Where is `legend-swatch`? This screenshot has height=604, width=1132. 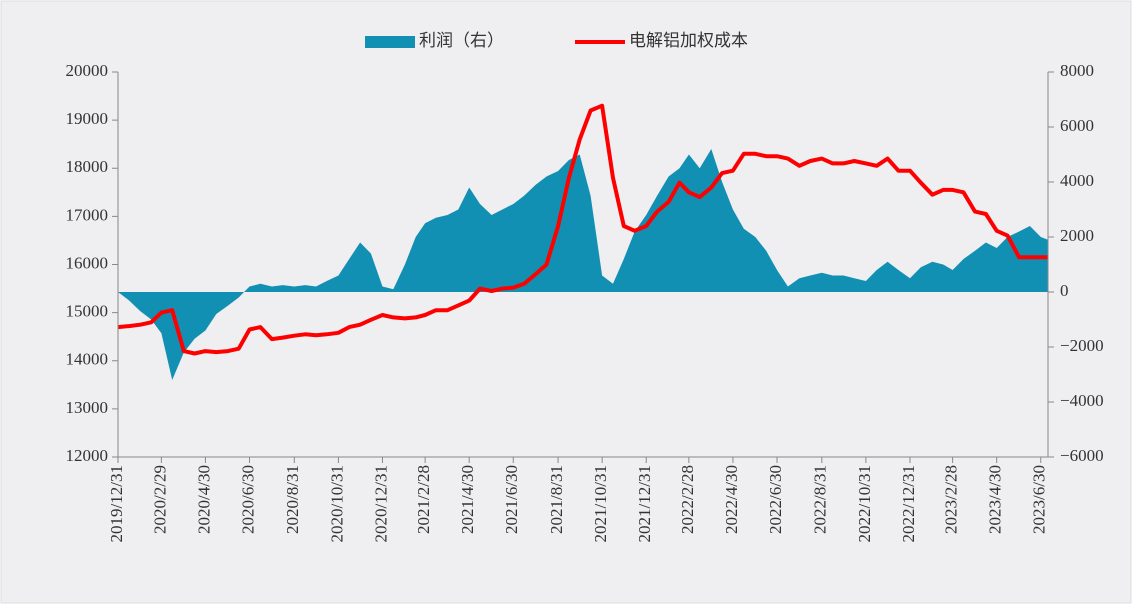
legend-swatch is located at coordinates (390, 42).